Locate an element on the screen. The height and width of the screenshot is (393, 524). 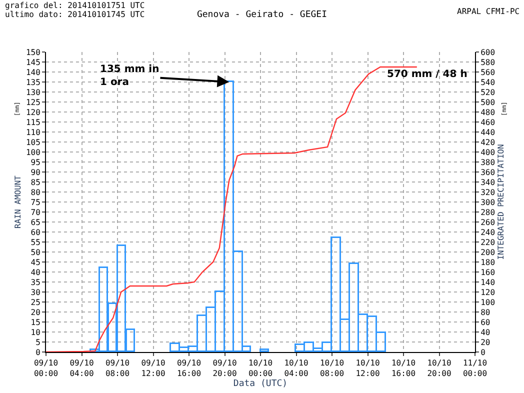
y2-tick-label: 180 is located at coordinates (488, 262).